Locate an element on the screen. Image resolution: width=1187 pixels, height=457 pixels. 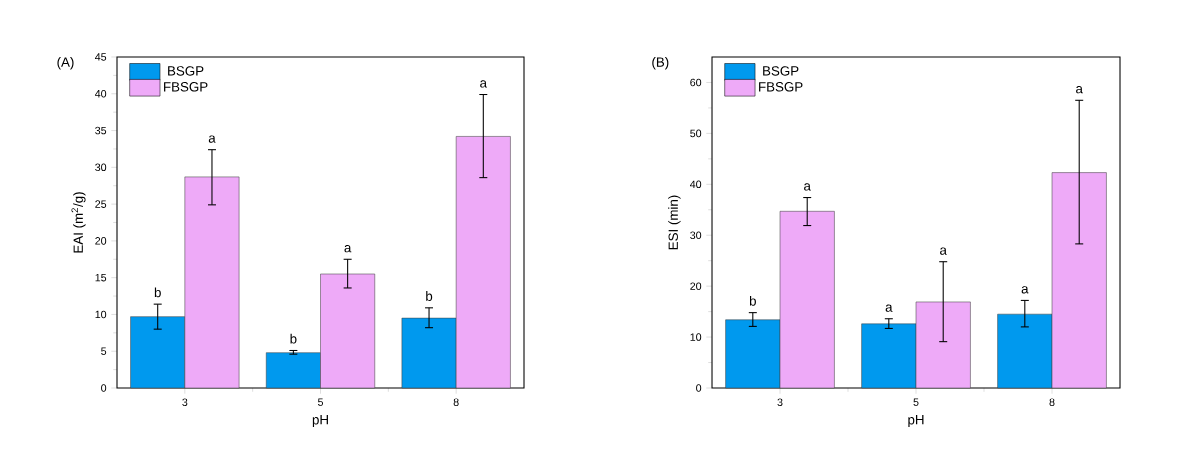
y-axis-title: EAI (m$^{2}$/g) is located at coordinates (78, 222).